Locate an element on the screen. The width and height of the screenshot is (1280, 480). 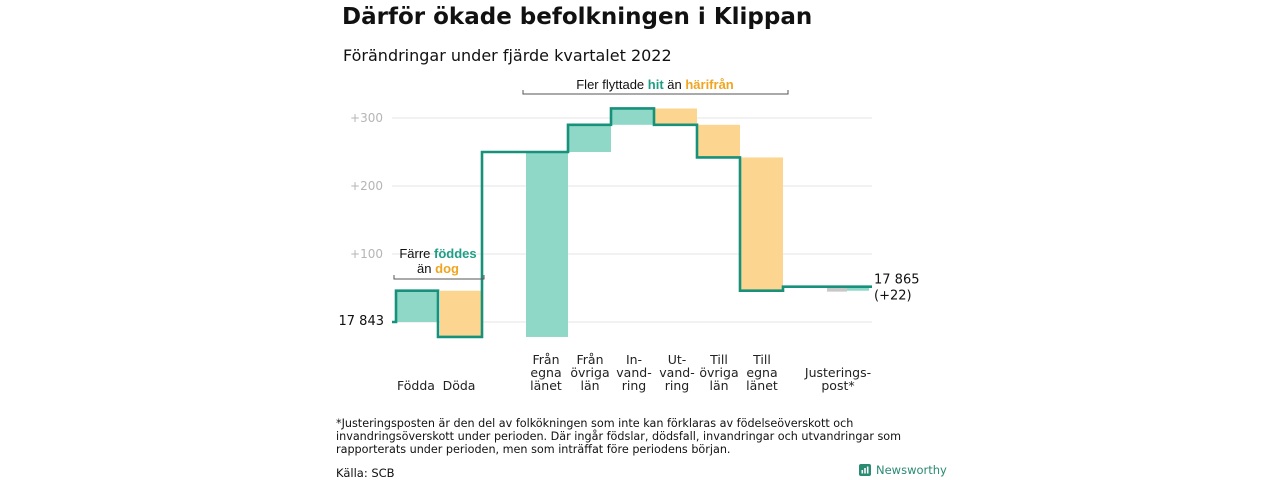
category-label-8-line-1: post* is located at coordinates (837, 385).